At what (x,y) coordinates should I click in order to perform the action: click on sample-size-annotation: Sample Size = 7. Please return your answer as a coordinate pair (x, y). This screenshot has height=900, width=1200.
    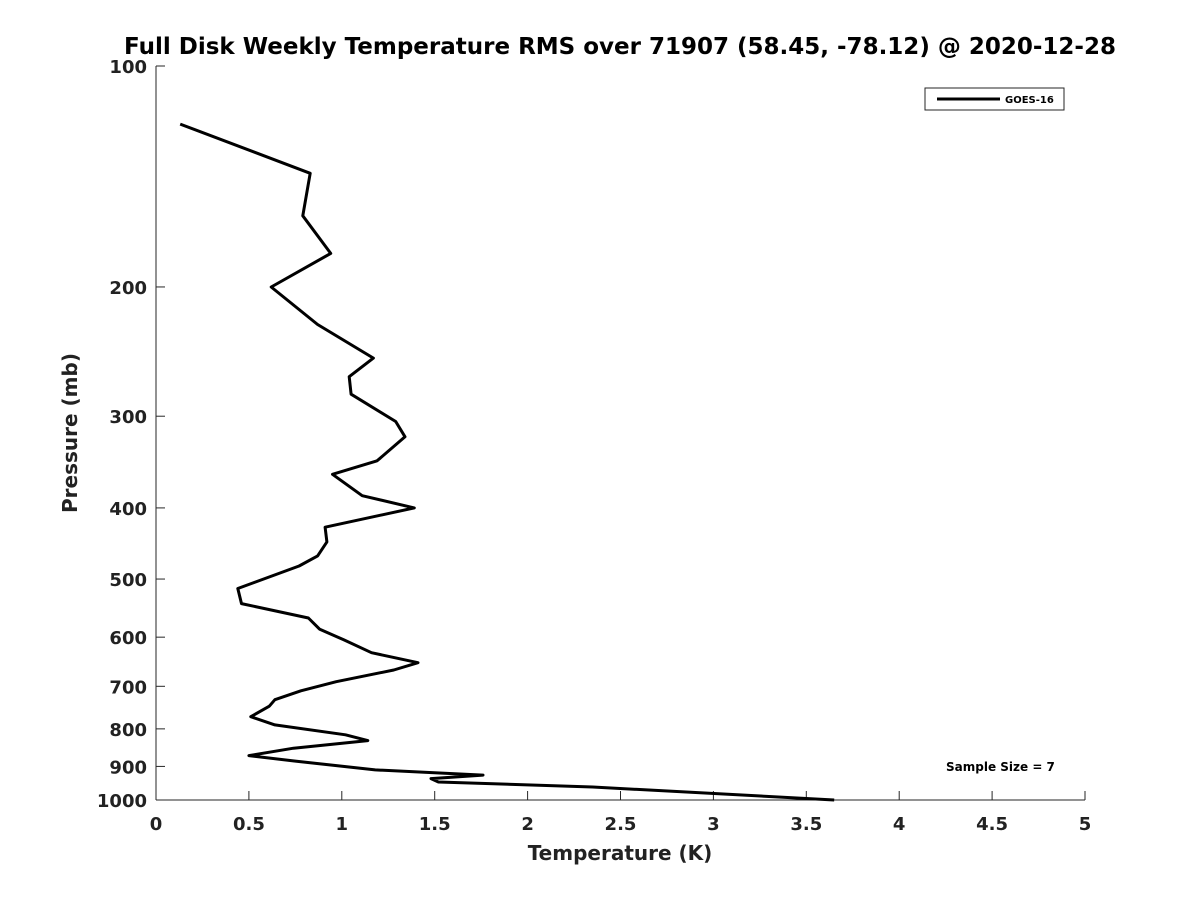
    Looking at the image, I should click on (1000, 767).